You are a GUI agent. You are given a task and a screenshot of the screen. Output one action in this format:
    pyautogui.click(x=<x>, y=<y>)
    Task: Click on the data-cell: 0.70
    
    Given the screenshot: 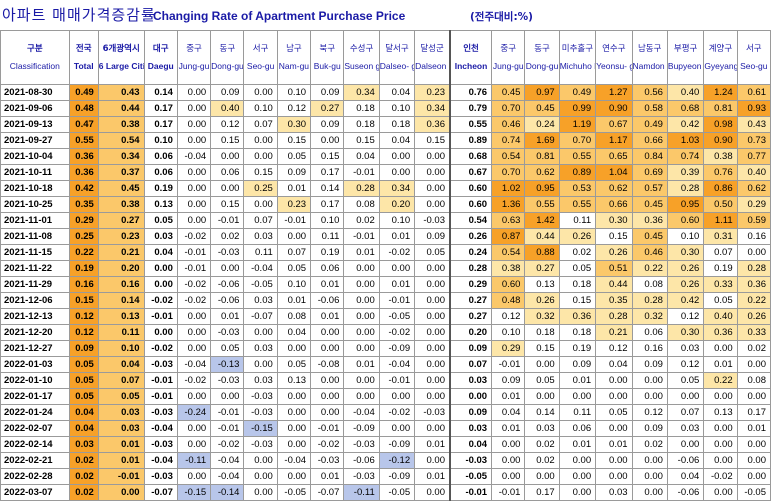 What is the action you would take?
    pyautogui.click(x=508, y=108)
    